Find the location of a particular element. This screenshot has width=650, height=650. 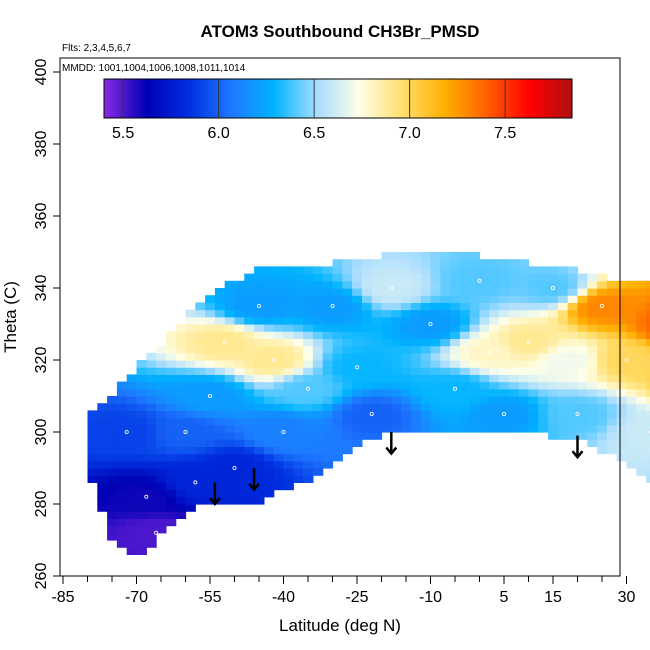

y-tick-label: 400 is located at coordinates (41, 72).